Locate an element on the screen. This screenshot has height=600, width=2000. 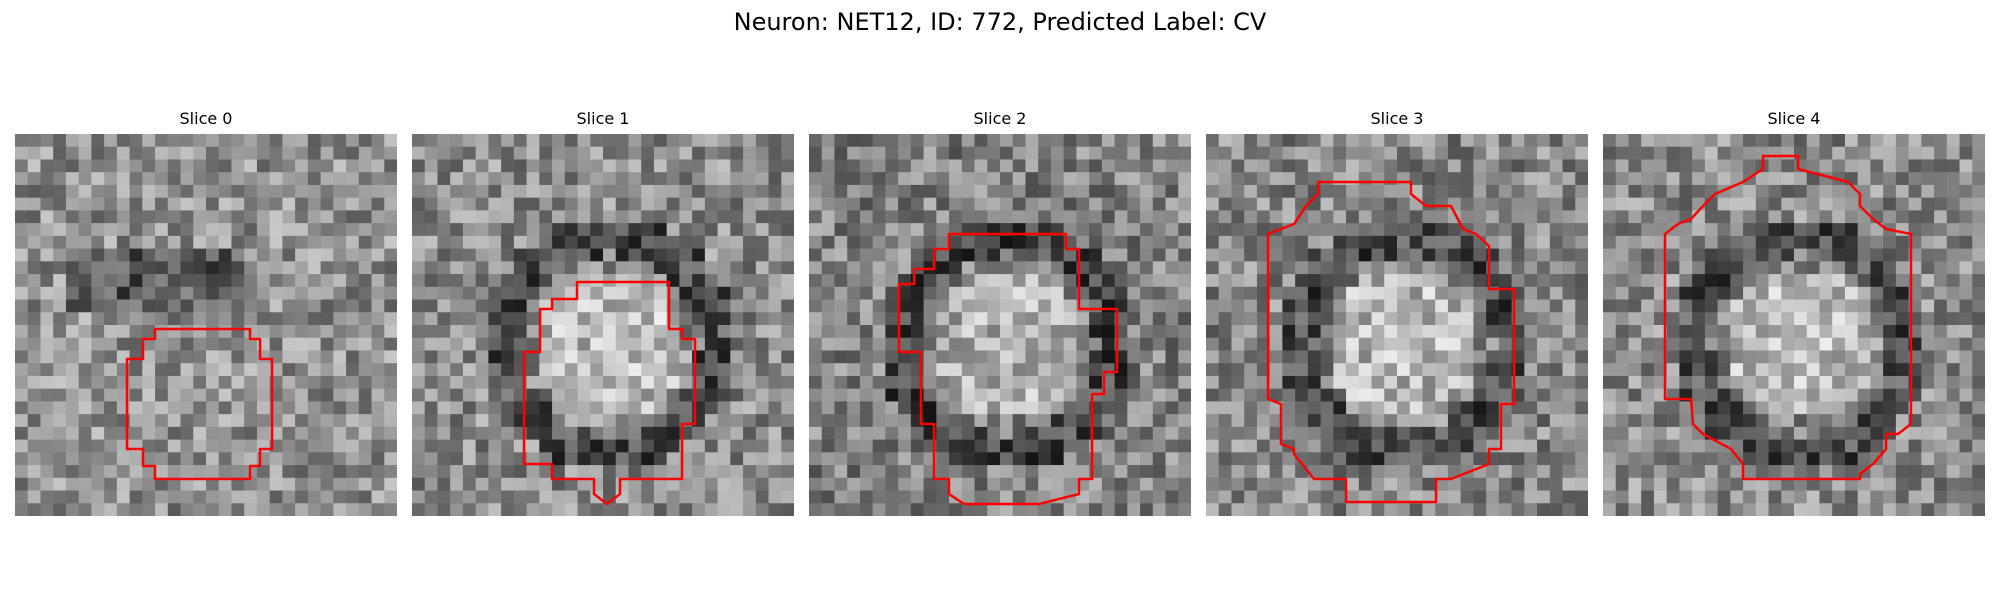
slice-panel-1: Slice 1 is located at coordinates (603, 312).